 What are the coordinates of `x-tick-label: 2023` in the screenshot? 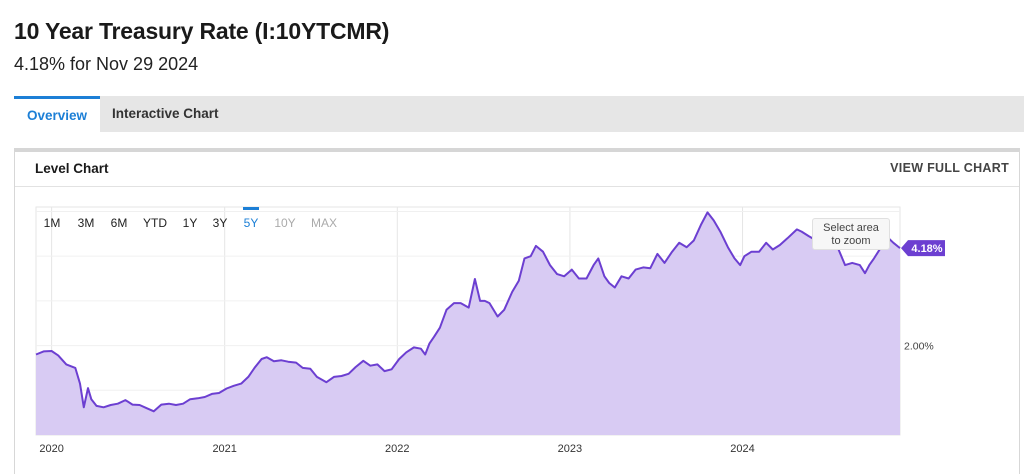 It's located at (570, 449).